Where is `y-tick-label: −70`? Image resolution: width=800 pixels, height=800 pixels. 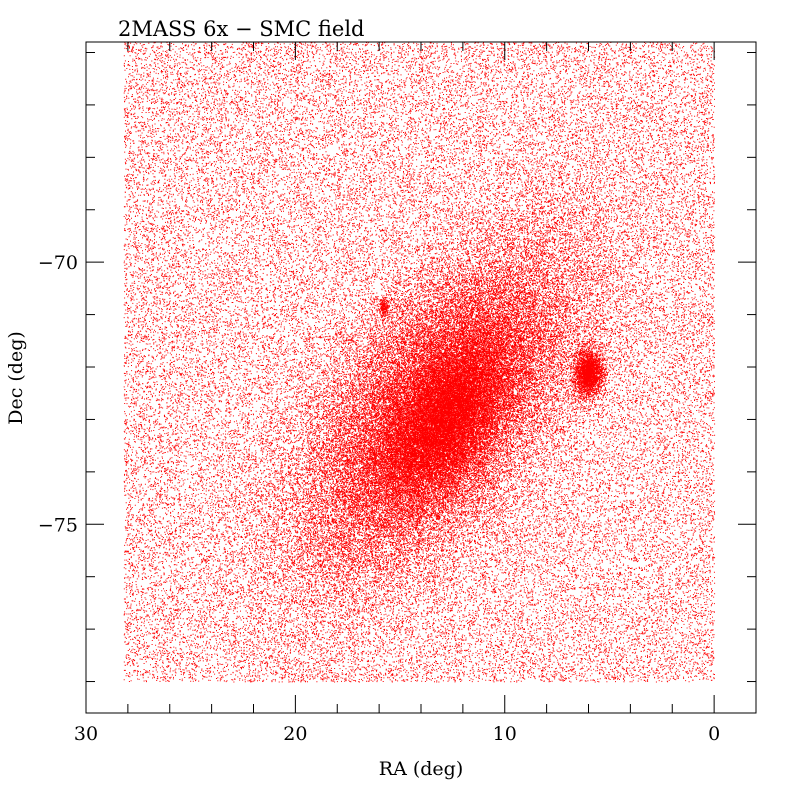 y-tick-label: −70 is located at coordinates (58, 263).